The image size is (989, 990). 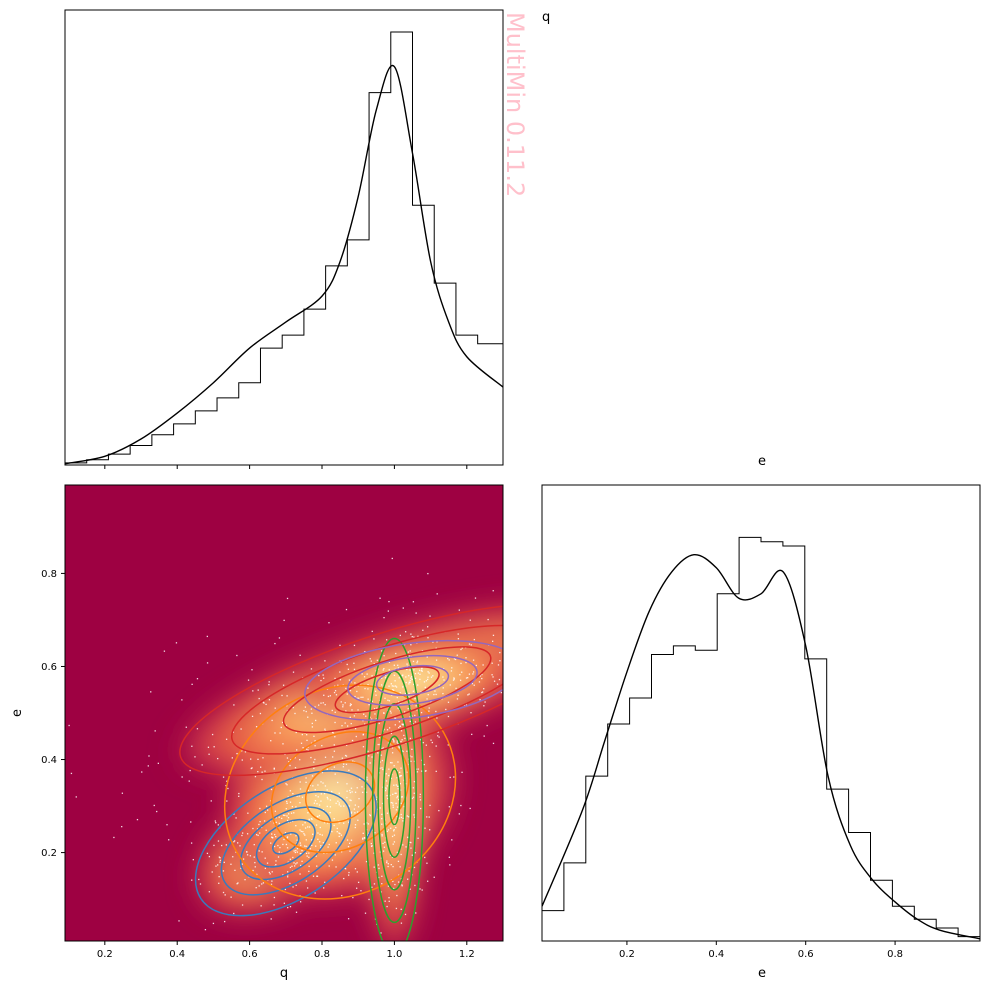 I want to click on e-hist-xtick-label: 0.4, so click(x=716, y=954).